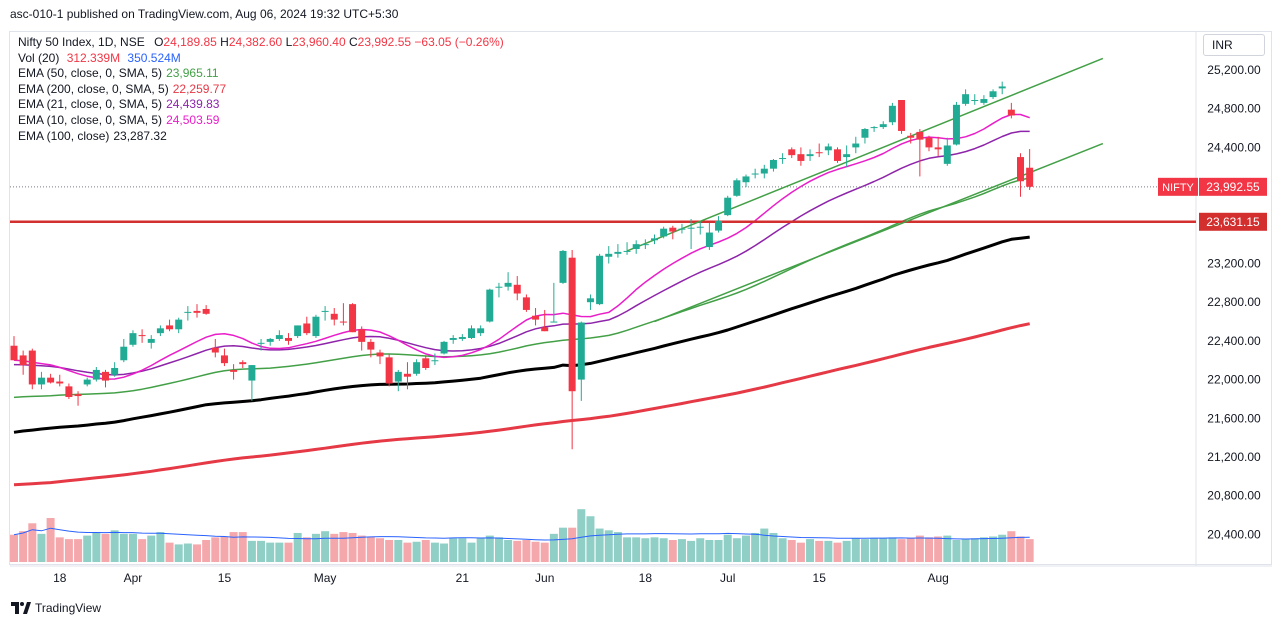 The width and height of the screenshot is (1281, 627). Describe the element at coordinates (261, 74) in the screenshot. I see `legend-ema-row: EMA (50, close, 0, SMA, 5) 23,965.11` at that location.